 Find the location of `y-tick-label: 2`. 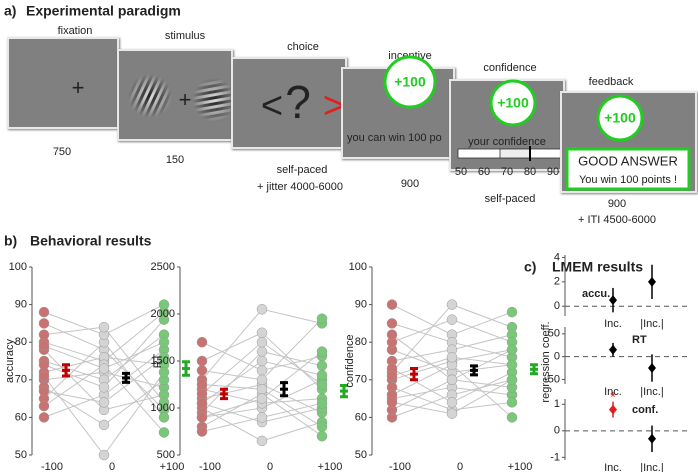

y-tick-label: 2 is located at coordinates (557, 282).